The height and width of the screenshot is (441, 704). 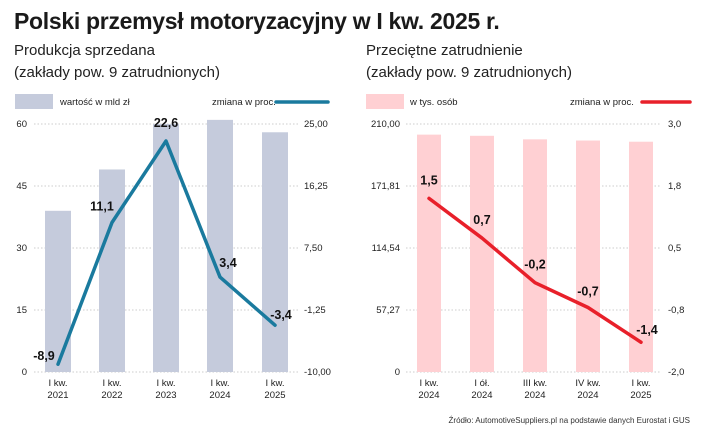 What do you see at coordinates (481, 383) in the screenshot?
I see `right-x-tick-label: I ół.` at bounding box center [481, 383].